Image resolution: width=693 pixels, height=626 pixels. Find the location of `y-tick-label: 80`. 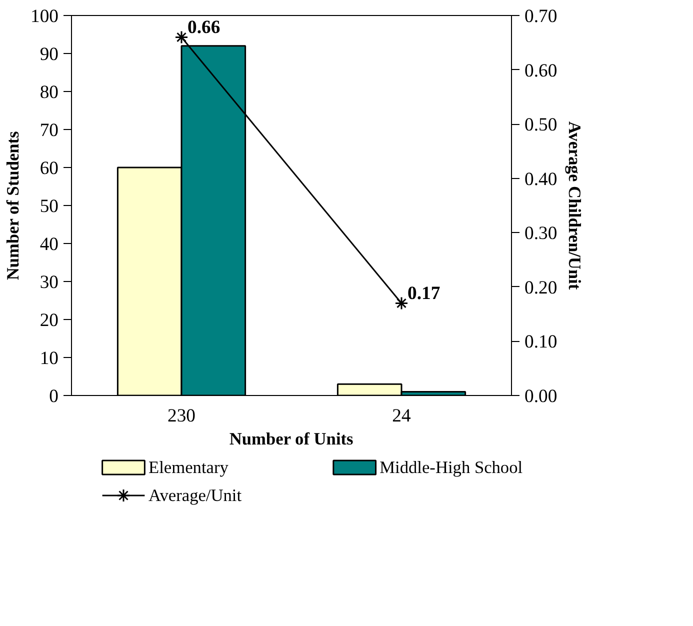

y-tick-label: 80 is located at coordinates (49, 92).